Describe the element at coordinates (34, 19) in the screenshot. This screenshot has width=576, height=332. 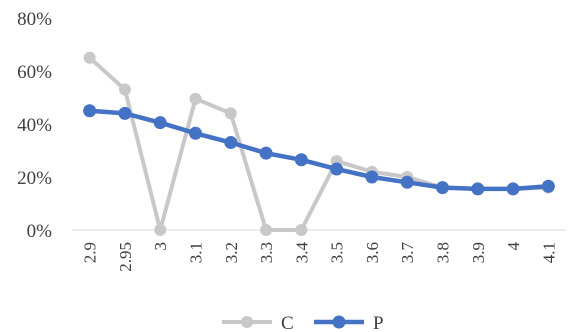
I see `y-tick-label: 80%` at that location.